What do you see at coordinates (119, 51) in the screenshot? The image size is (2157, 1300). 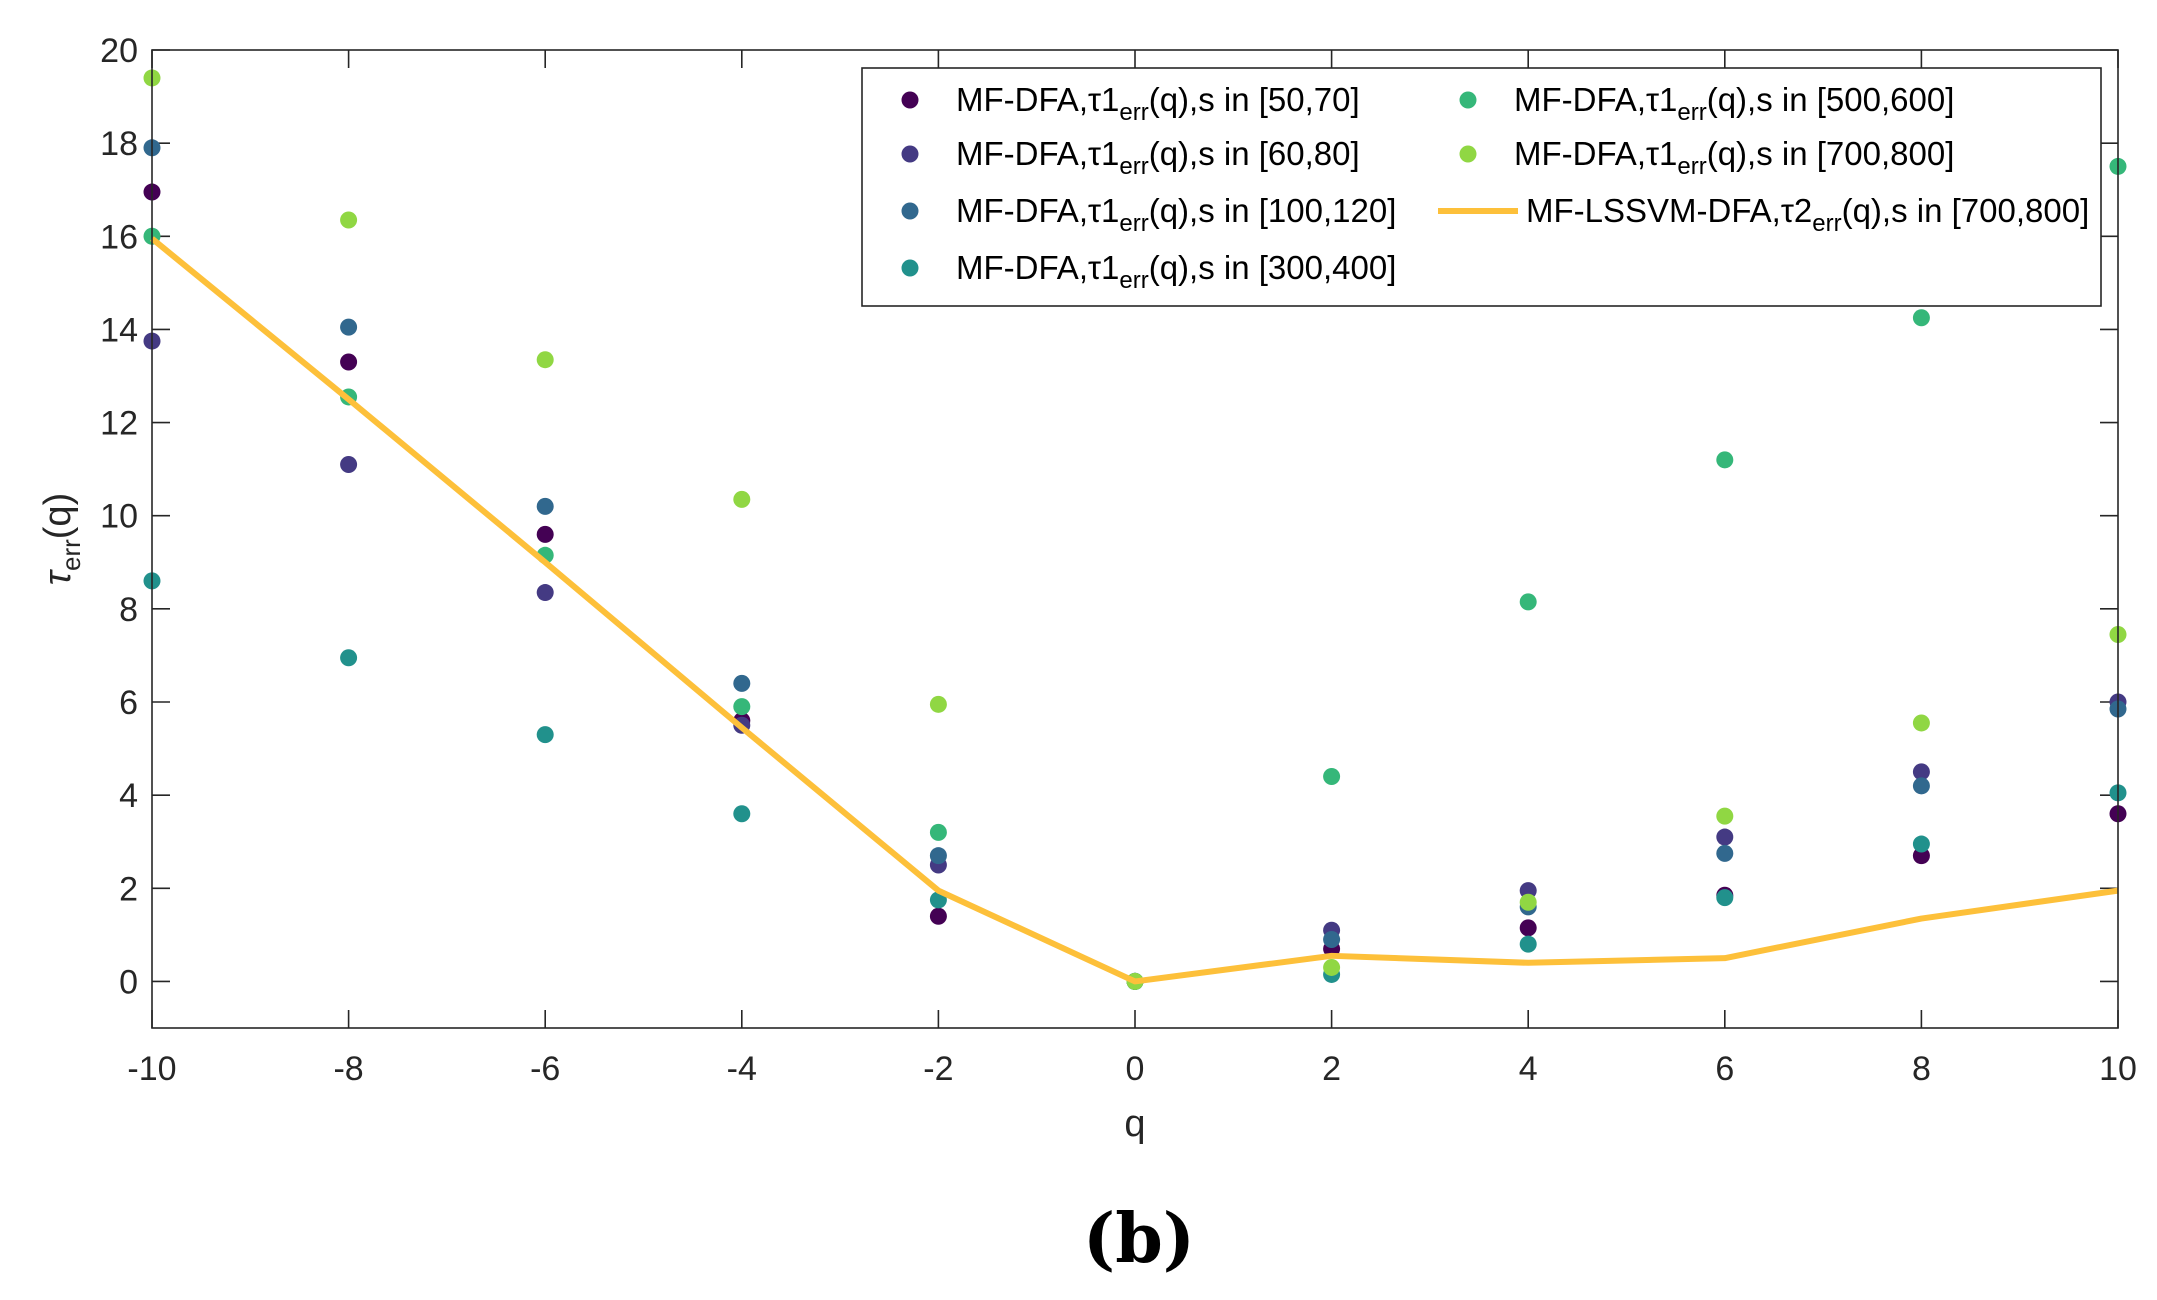 I see `y-tick-label: 20` at bounding box center [119, 51].